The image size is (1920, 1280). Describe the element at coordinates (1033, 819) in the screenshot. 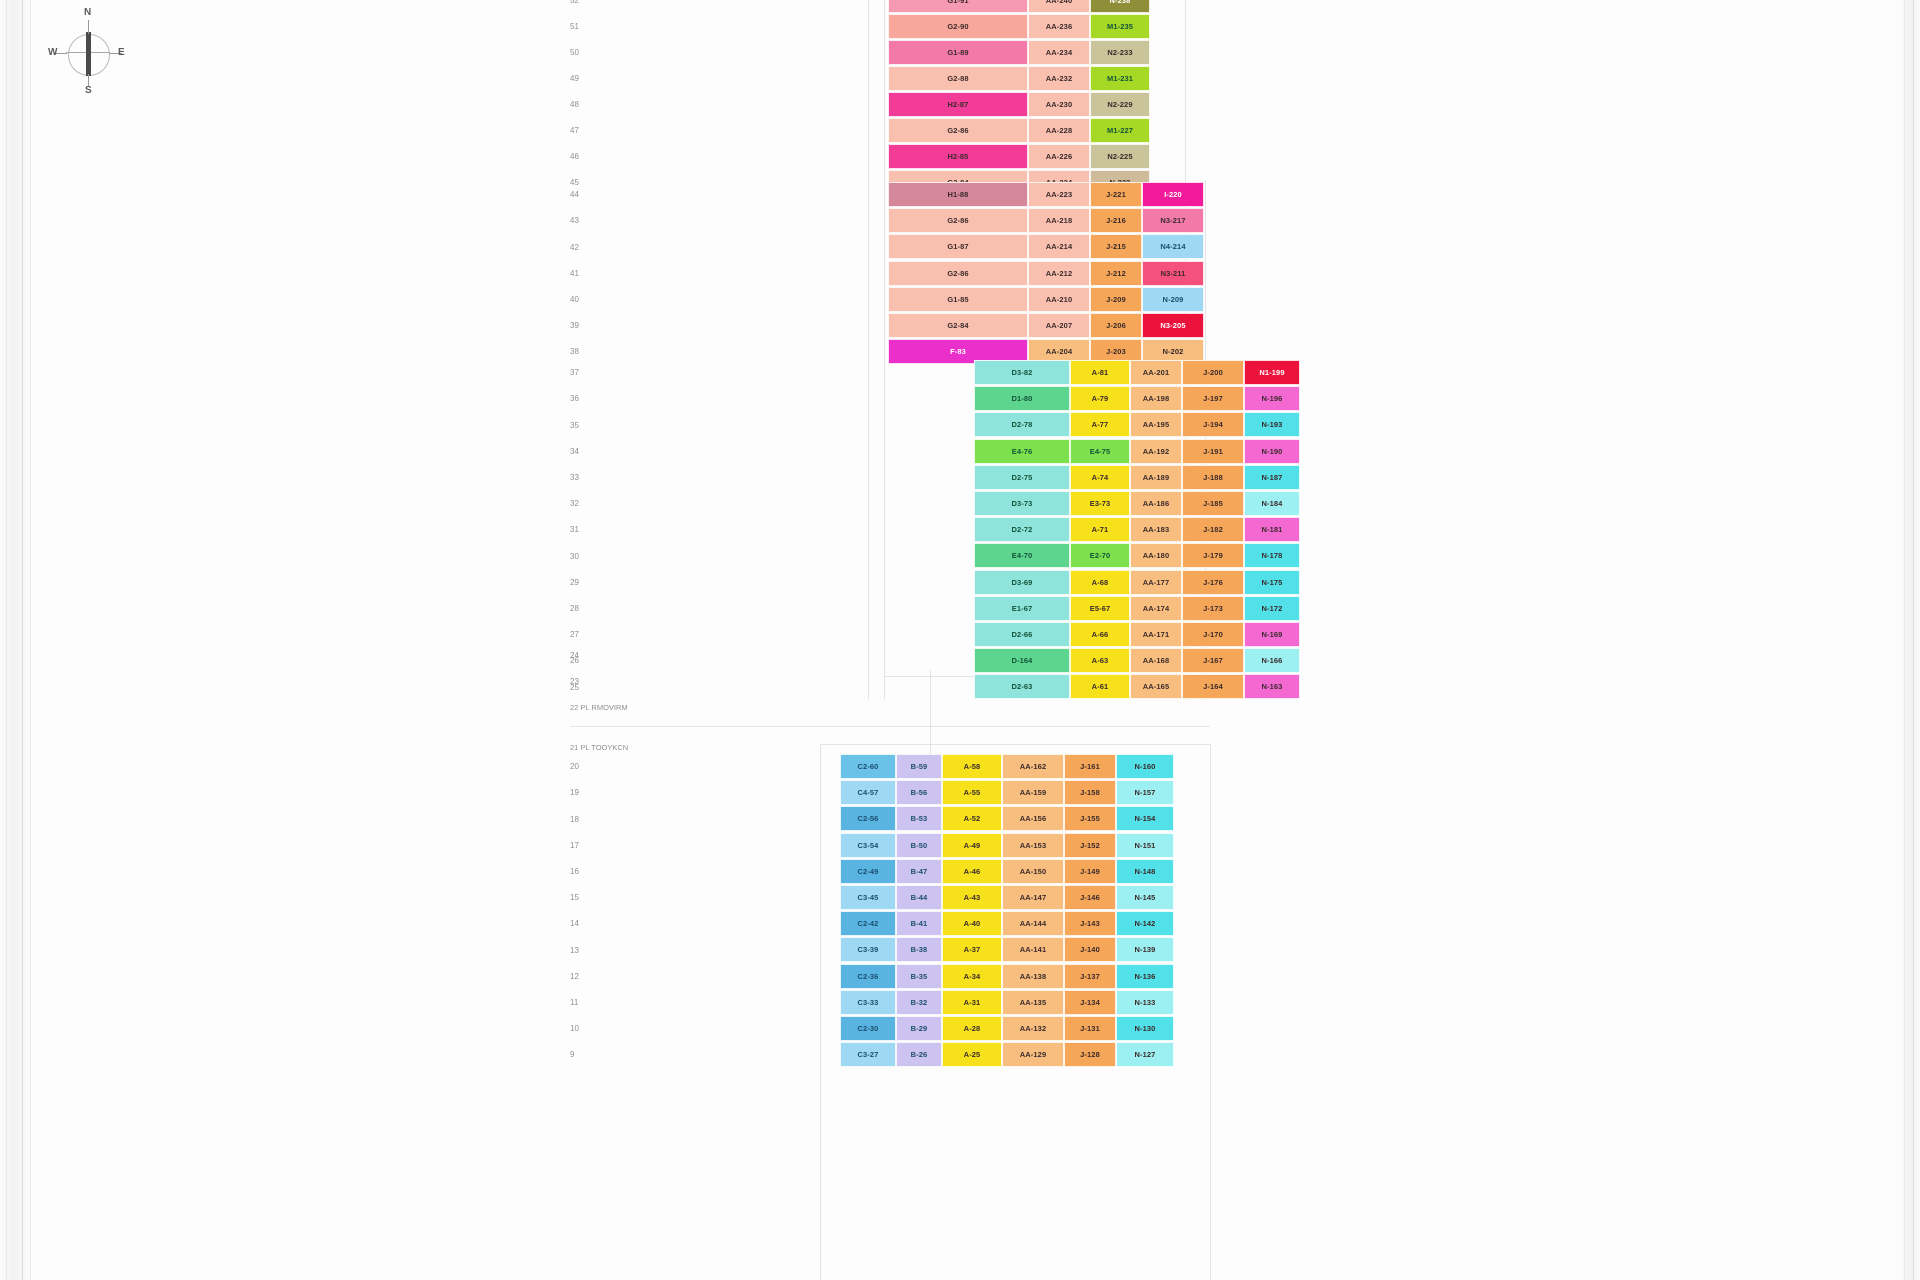

I see `plot-cell: AA-156` at that location.